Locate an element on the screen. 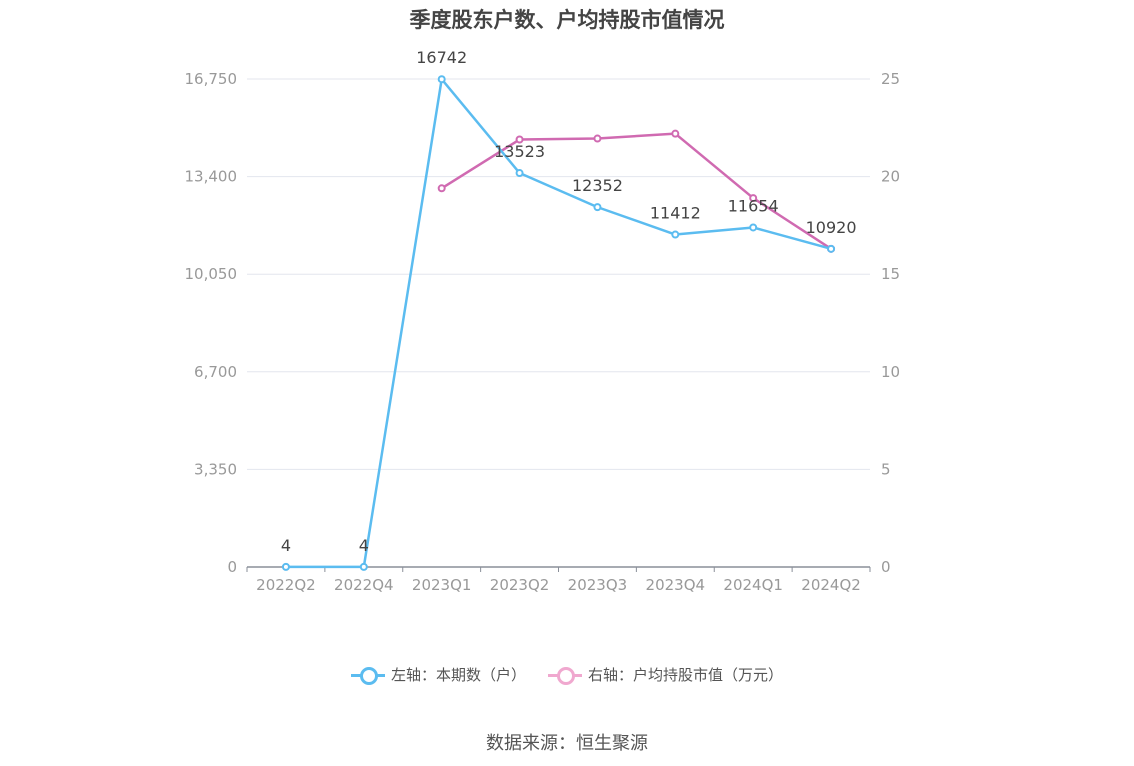 This screenshot has height=766, width=1134. legend-item-right: 右轴：户均持股市值（万元） is located at coordinates (665, 674).